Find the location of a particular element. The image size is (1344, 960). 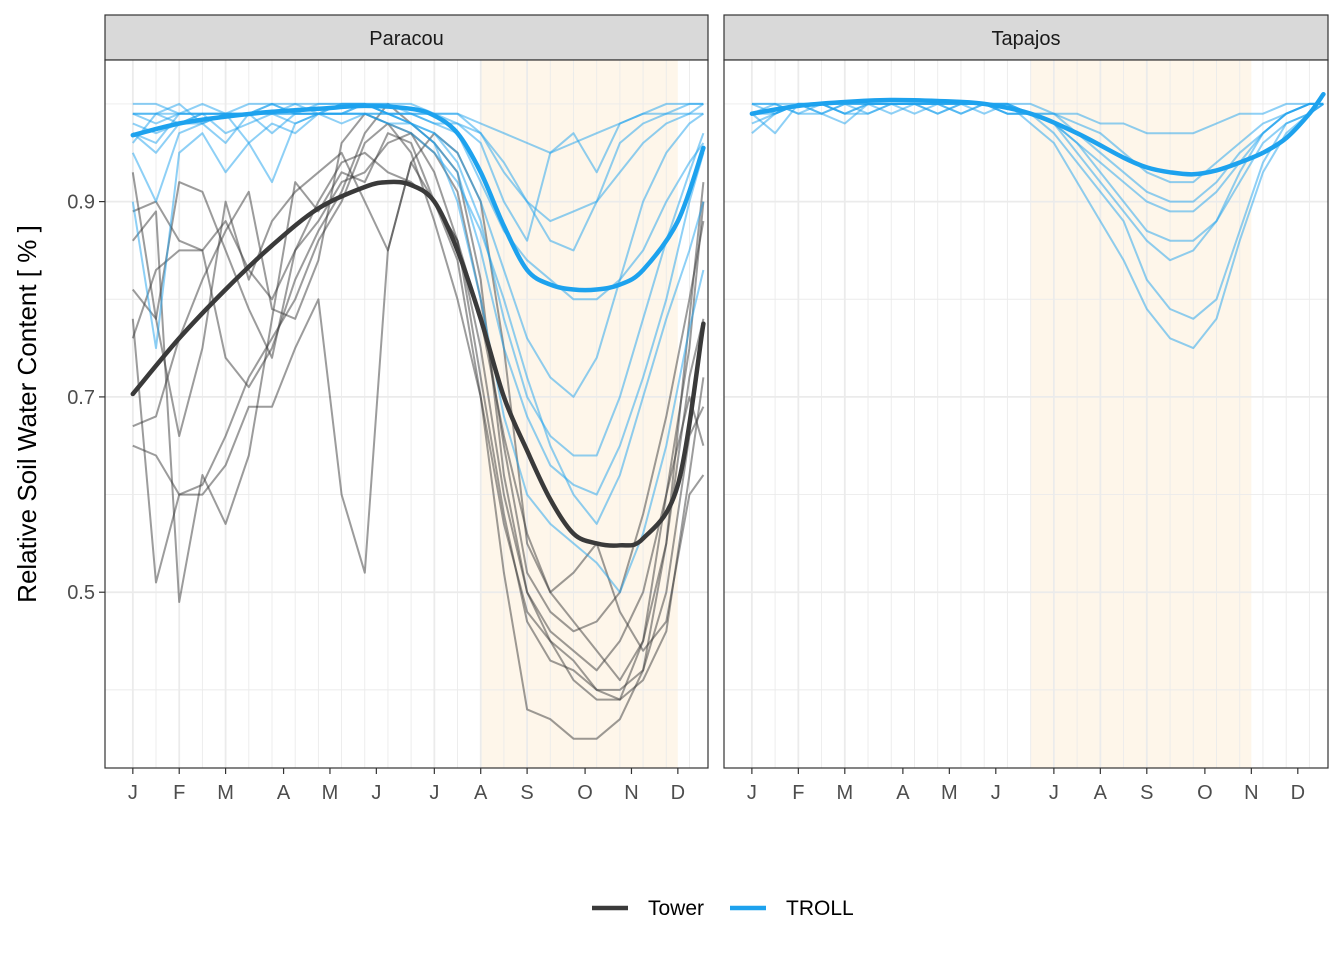

y-tick-label: 0.9 is located at coordinates (81, 203).